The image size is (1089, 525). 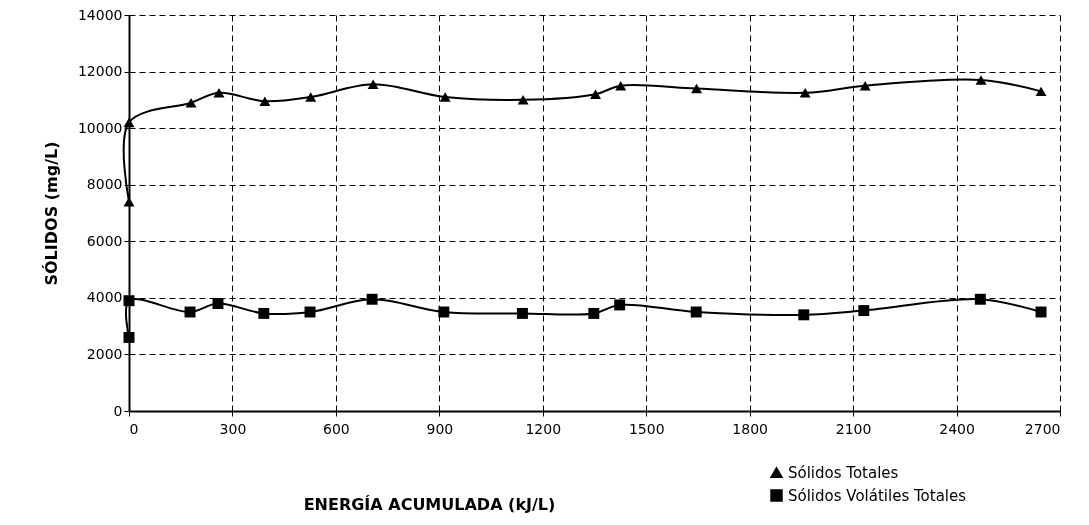 I want to click on x-tick-label: 0, so click(x=134, y=428).